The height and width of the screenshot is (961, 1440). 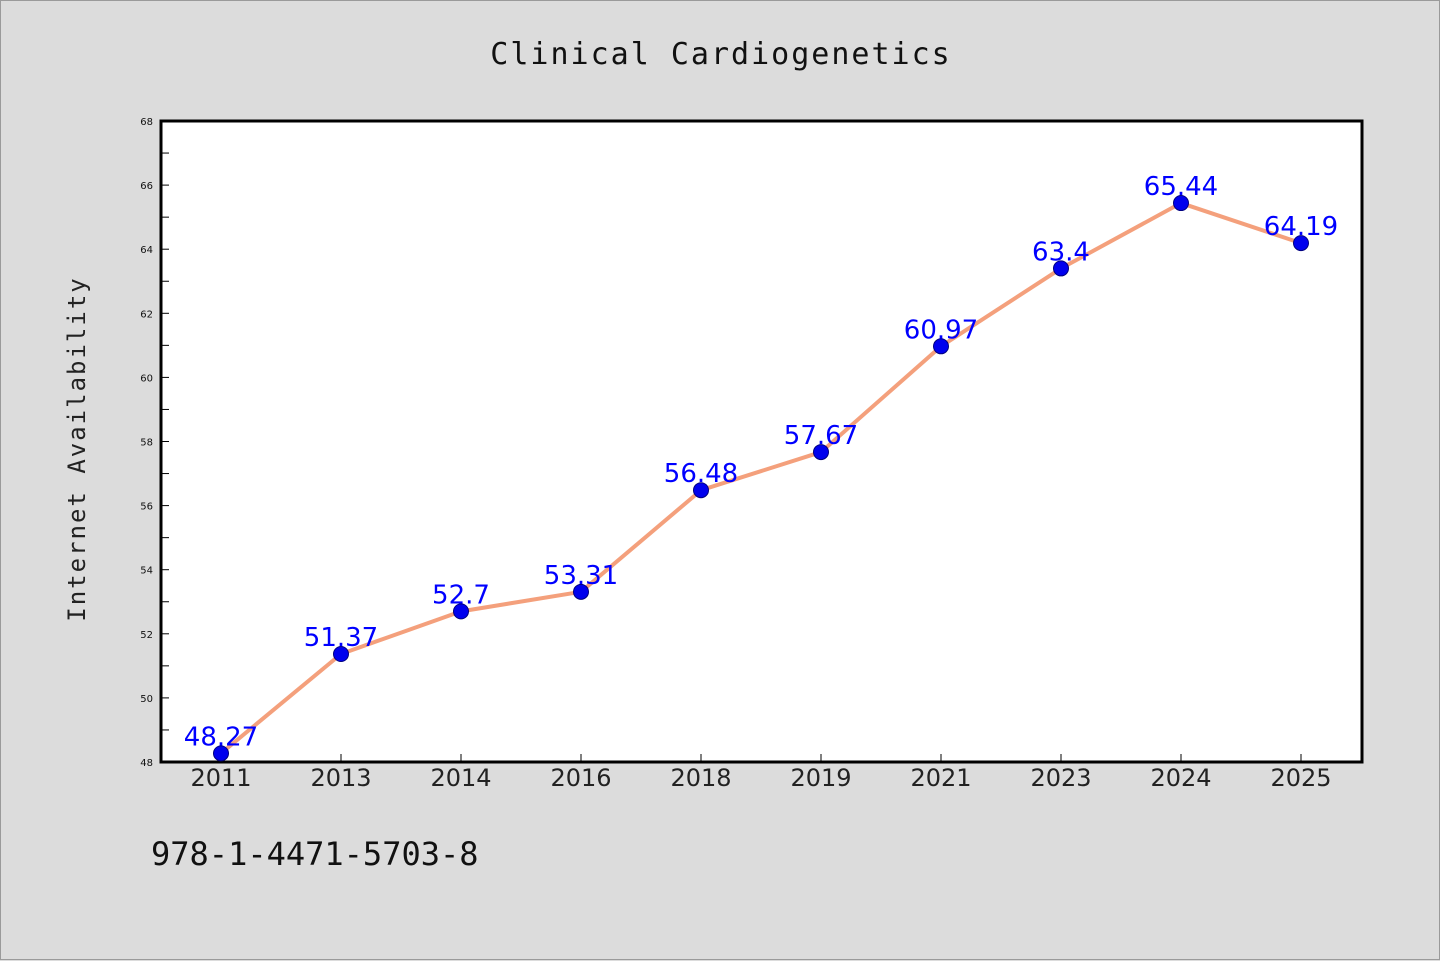 I want to click on data-label: 51.37, so click(x=341, y=638).